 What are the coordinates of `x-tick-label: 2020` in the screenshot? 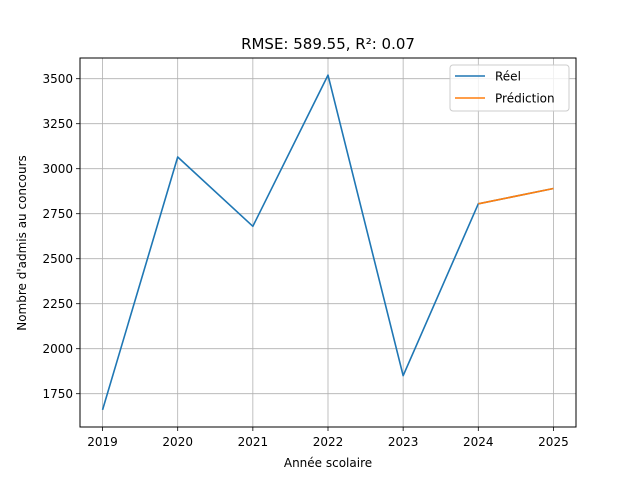 It's located at (177, 442).